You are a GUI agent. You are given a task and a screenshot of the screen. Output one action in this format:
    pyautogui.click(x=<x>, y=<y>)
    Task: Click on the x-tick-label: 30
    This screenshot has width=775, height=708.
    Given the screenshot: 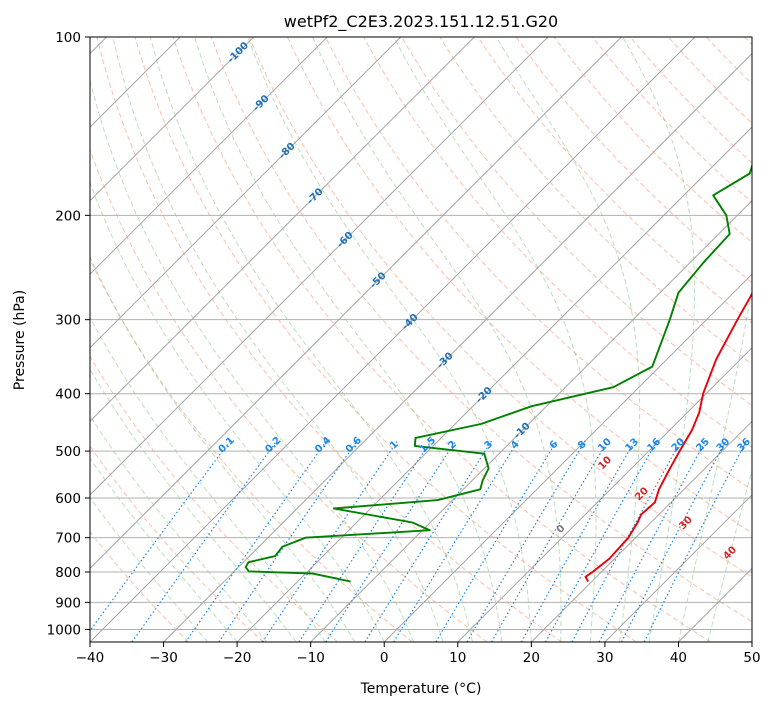 What is the action you would take?
    pyautogui.click(x=604, y=658)
    